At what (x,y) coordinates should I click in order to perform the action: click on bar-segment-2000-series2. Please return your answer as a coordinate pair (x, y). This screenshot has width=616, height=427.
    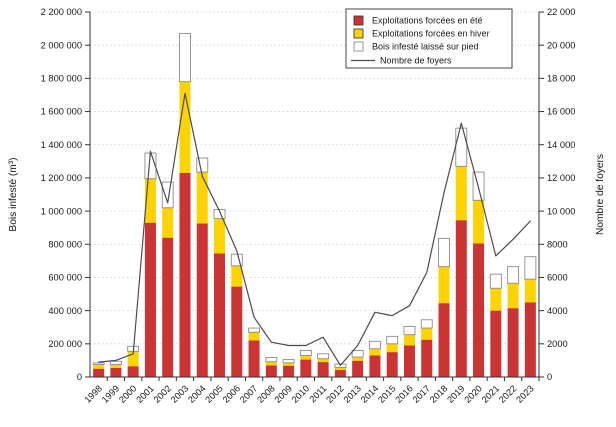
    Looking at the image, I should click on (133, 359).